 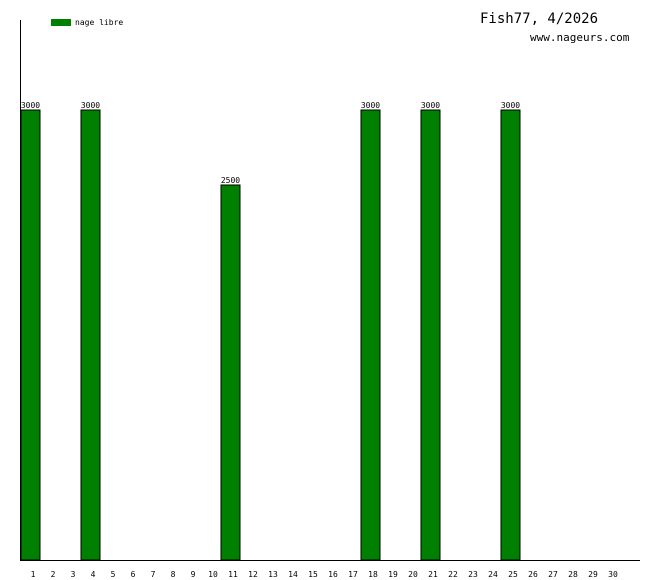 What do you see at coordinates (413, 574) in the screenshot?
I see `x-tick-label-20: 20` at bounding box center [413, 574].